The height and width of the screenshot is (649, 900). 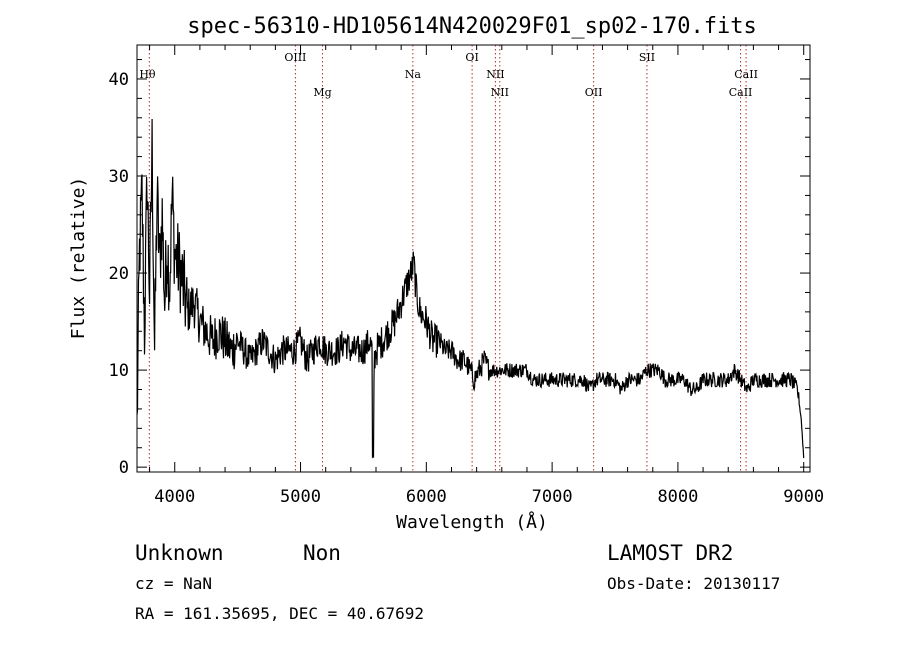 I want to click on y-tick-label: 40, so click(x=119, y=80).